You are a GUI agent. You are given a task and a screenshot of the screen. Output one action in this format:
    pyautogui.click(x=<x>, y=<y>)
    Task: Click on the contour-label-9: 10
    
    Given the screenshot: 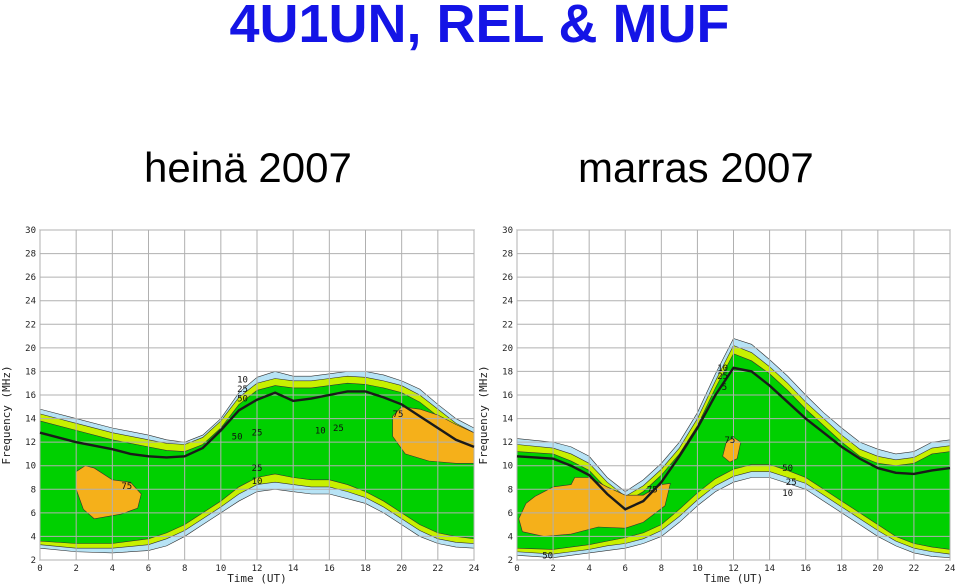 What is the action you would take?
    pyautogui.click(x=257, y=482)
    